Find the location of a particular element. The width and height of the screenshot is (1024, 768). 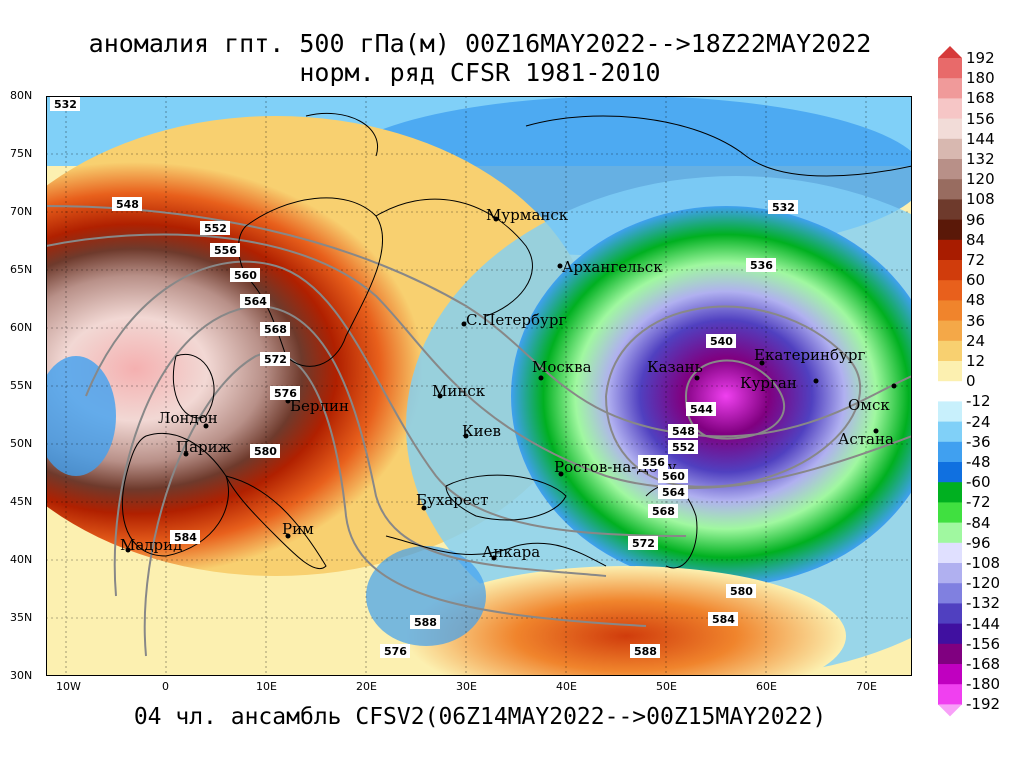

city-label: Екатеринбург is located at coordinates (809, 355).